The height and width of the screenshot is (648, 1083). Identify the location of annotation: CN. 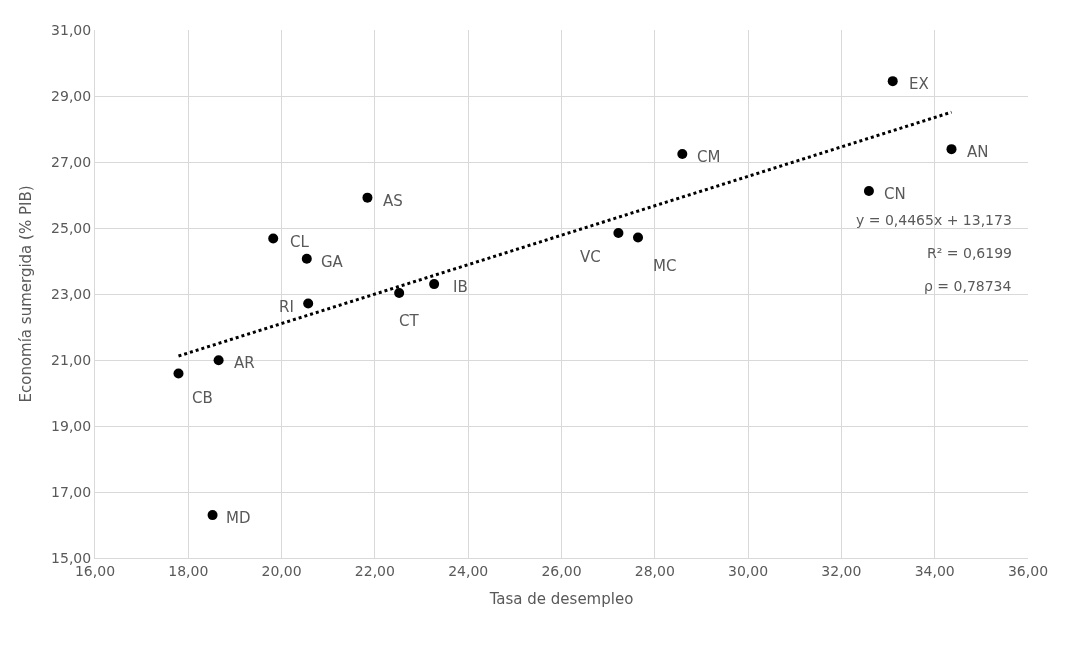
(895, 194).